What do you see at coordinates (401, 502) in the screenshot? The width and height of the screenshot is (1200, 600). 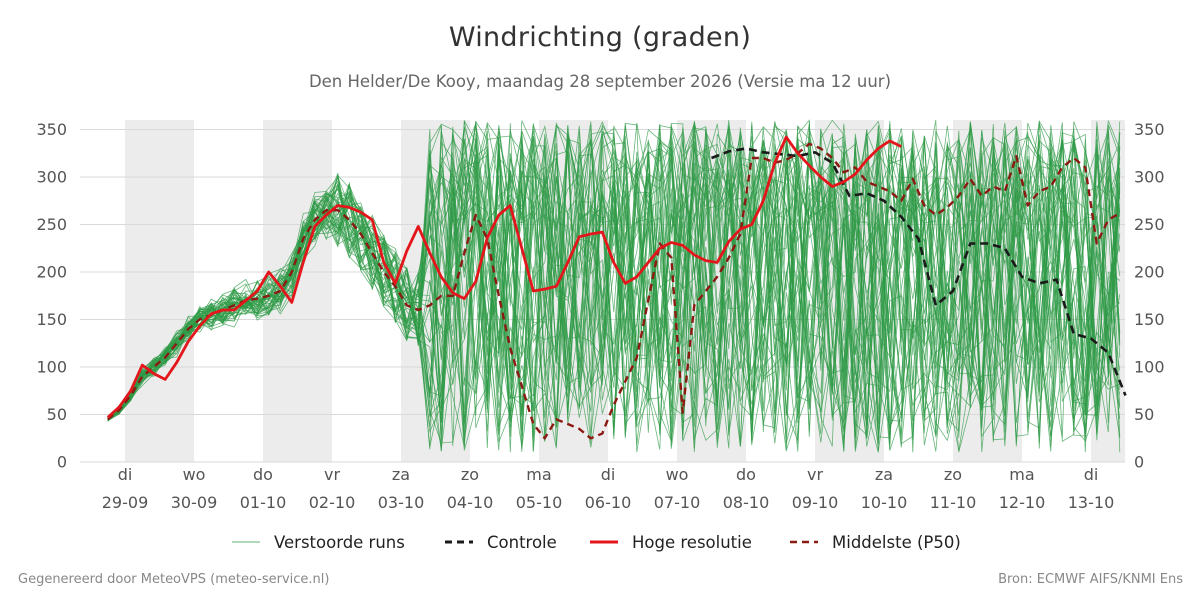 I see `x-tick-date: 03-10` at bounding box center [401, 502].